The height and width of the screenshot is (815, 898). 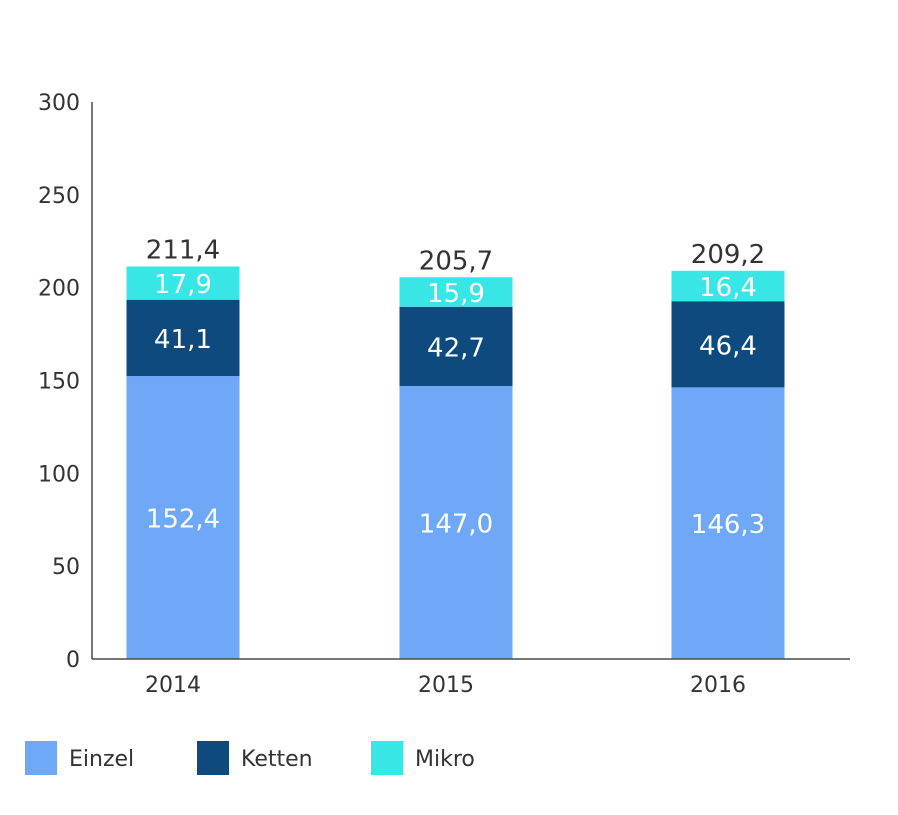 I want to click on data-label-ketten: 42,7, so click(x=456, y=348).